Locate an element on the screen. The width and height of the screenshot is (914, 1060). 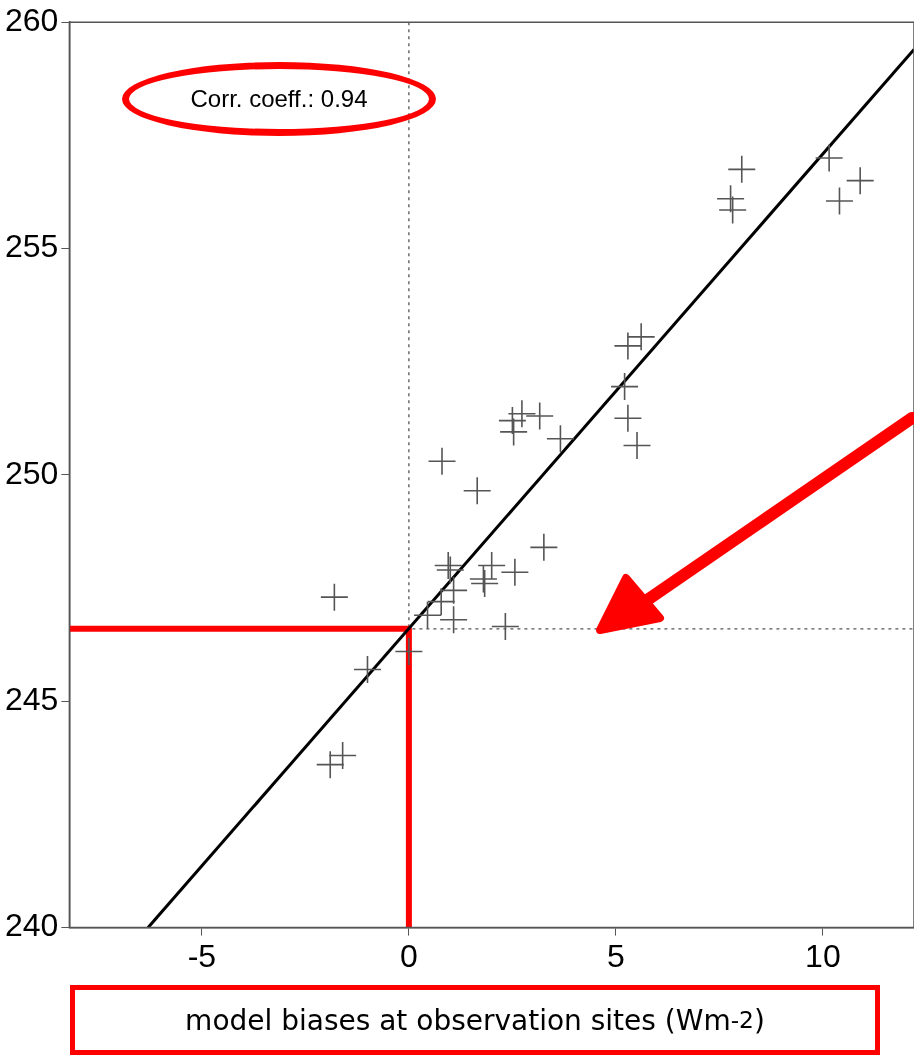
x-tick-label: -5 is located at coordinates (202, 955).